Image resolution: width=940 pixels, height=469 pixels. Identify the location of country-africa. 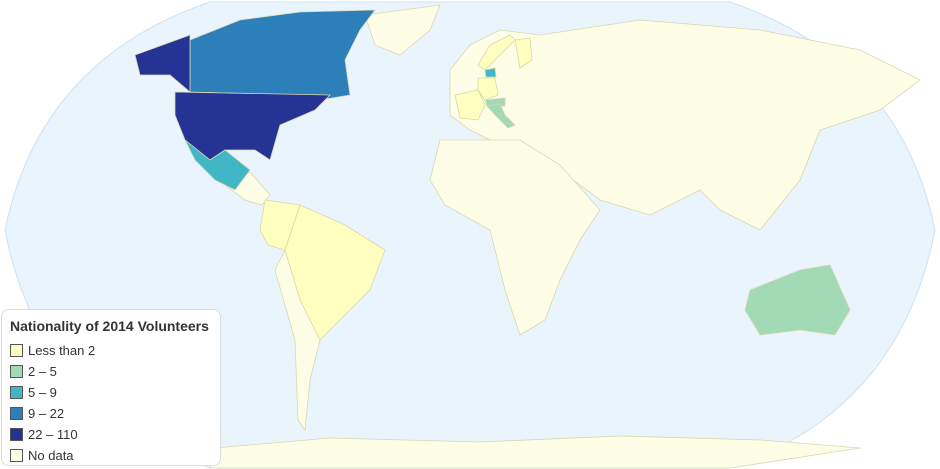
(515, 237).